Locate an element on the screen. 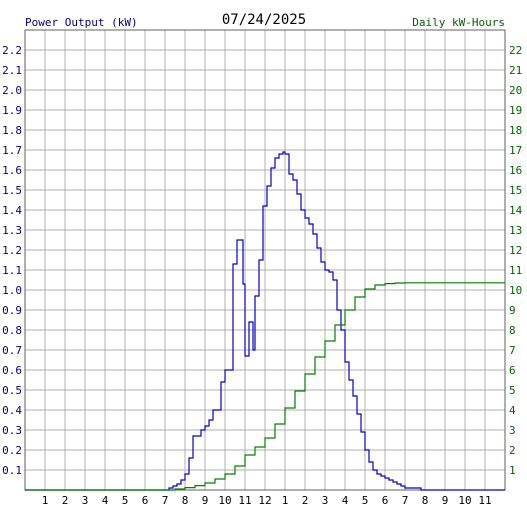  y-tick-label: 0.8 is located at coordinates (12, 330).